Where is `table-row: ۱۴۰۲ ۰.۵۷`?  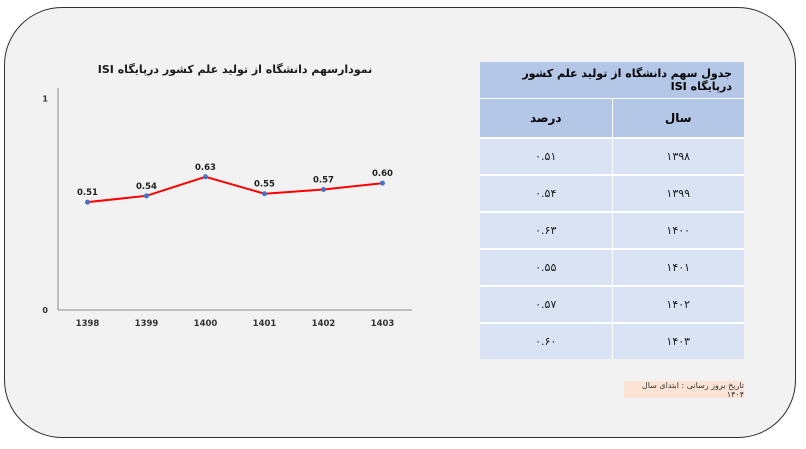
table-row: ۱۴۰۲ ۰.۵۷ is located at coordinates (612, 304).